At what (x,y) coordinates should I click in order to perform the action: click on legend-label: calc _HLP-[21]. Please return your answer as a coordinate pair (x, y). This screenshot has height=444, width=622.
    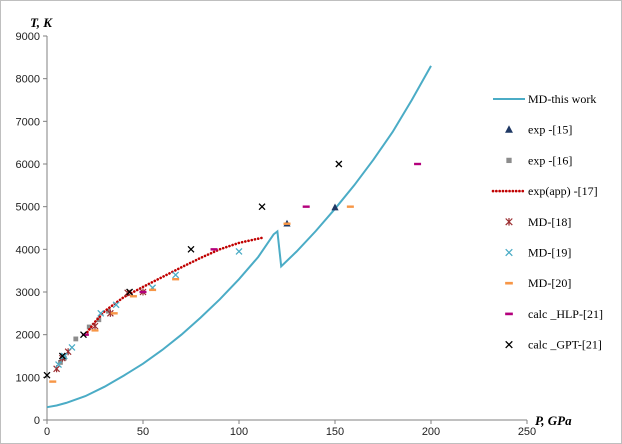
    Looking at the image, I should click on (565, 314).